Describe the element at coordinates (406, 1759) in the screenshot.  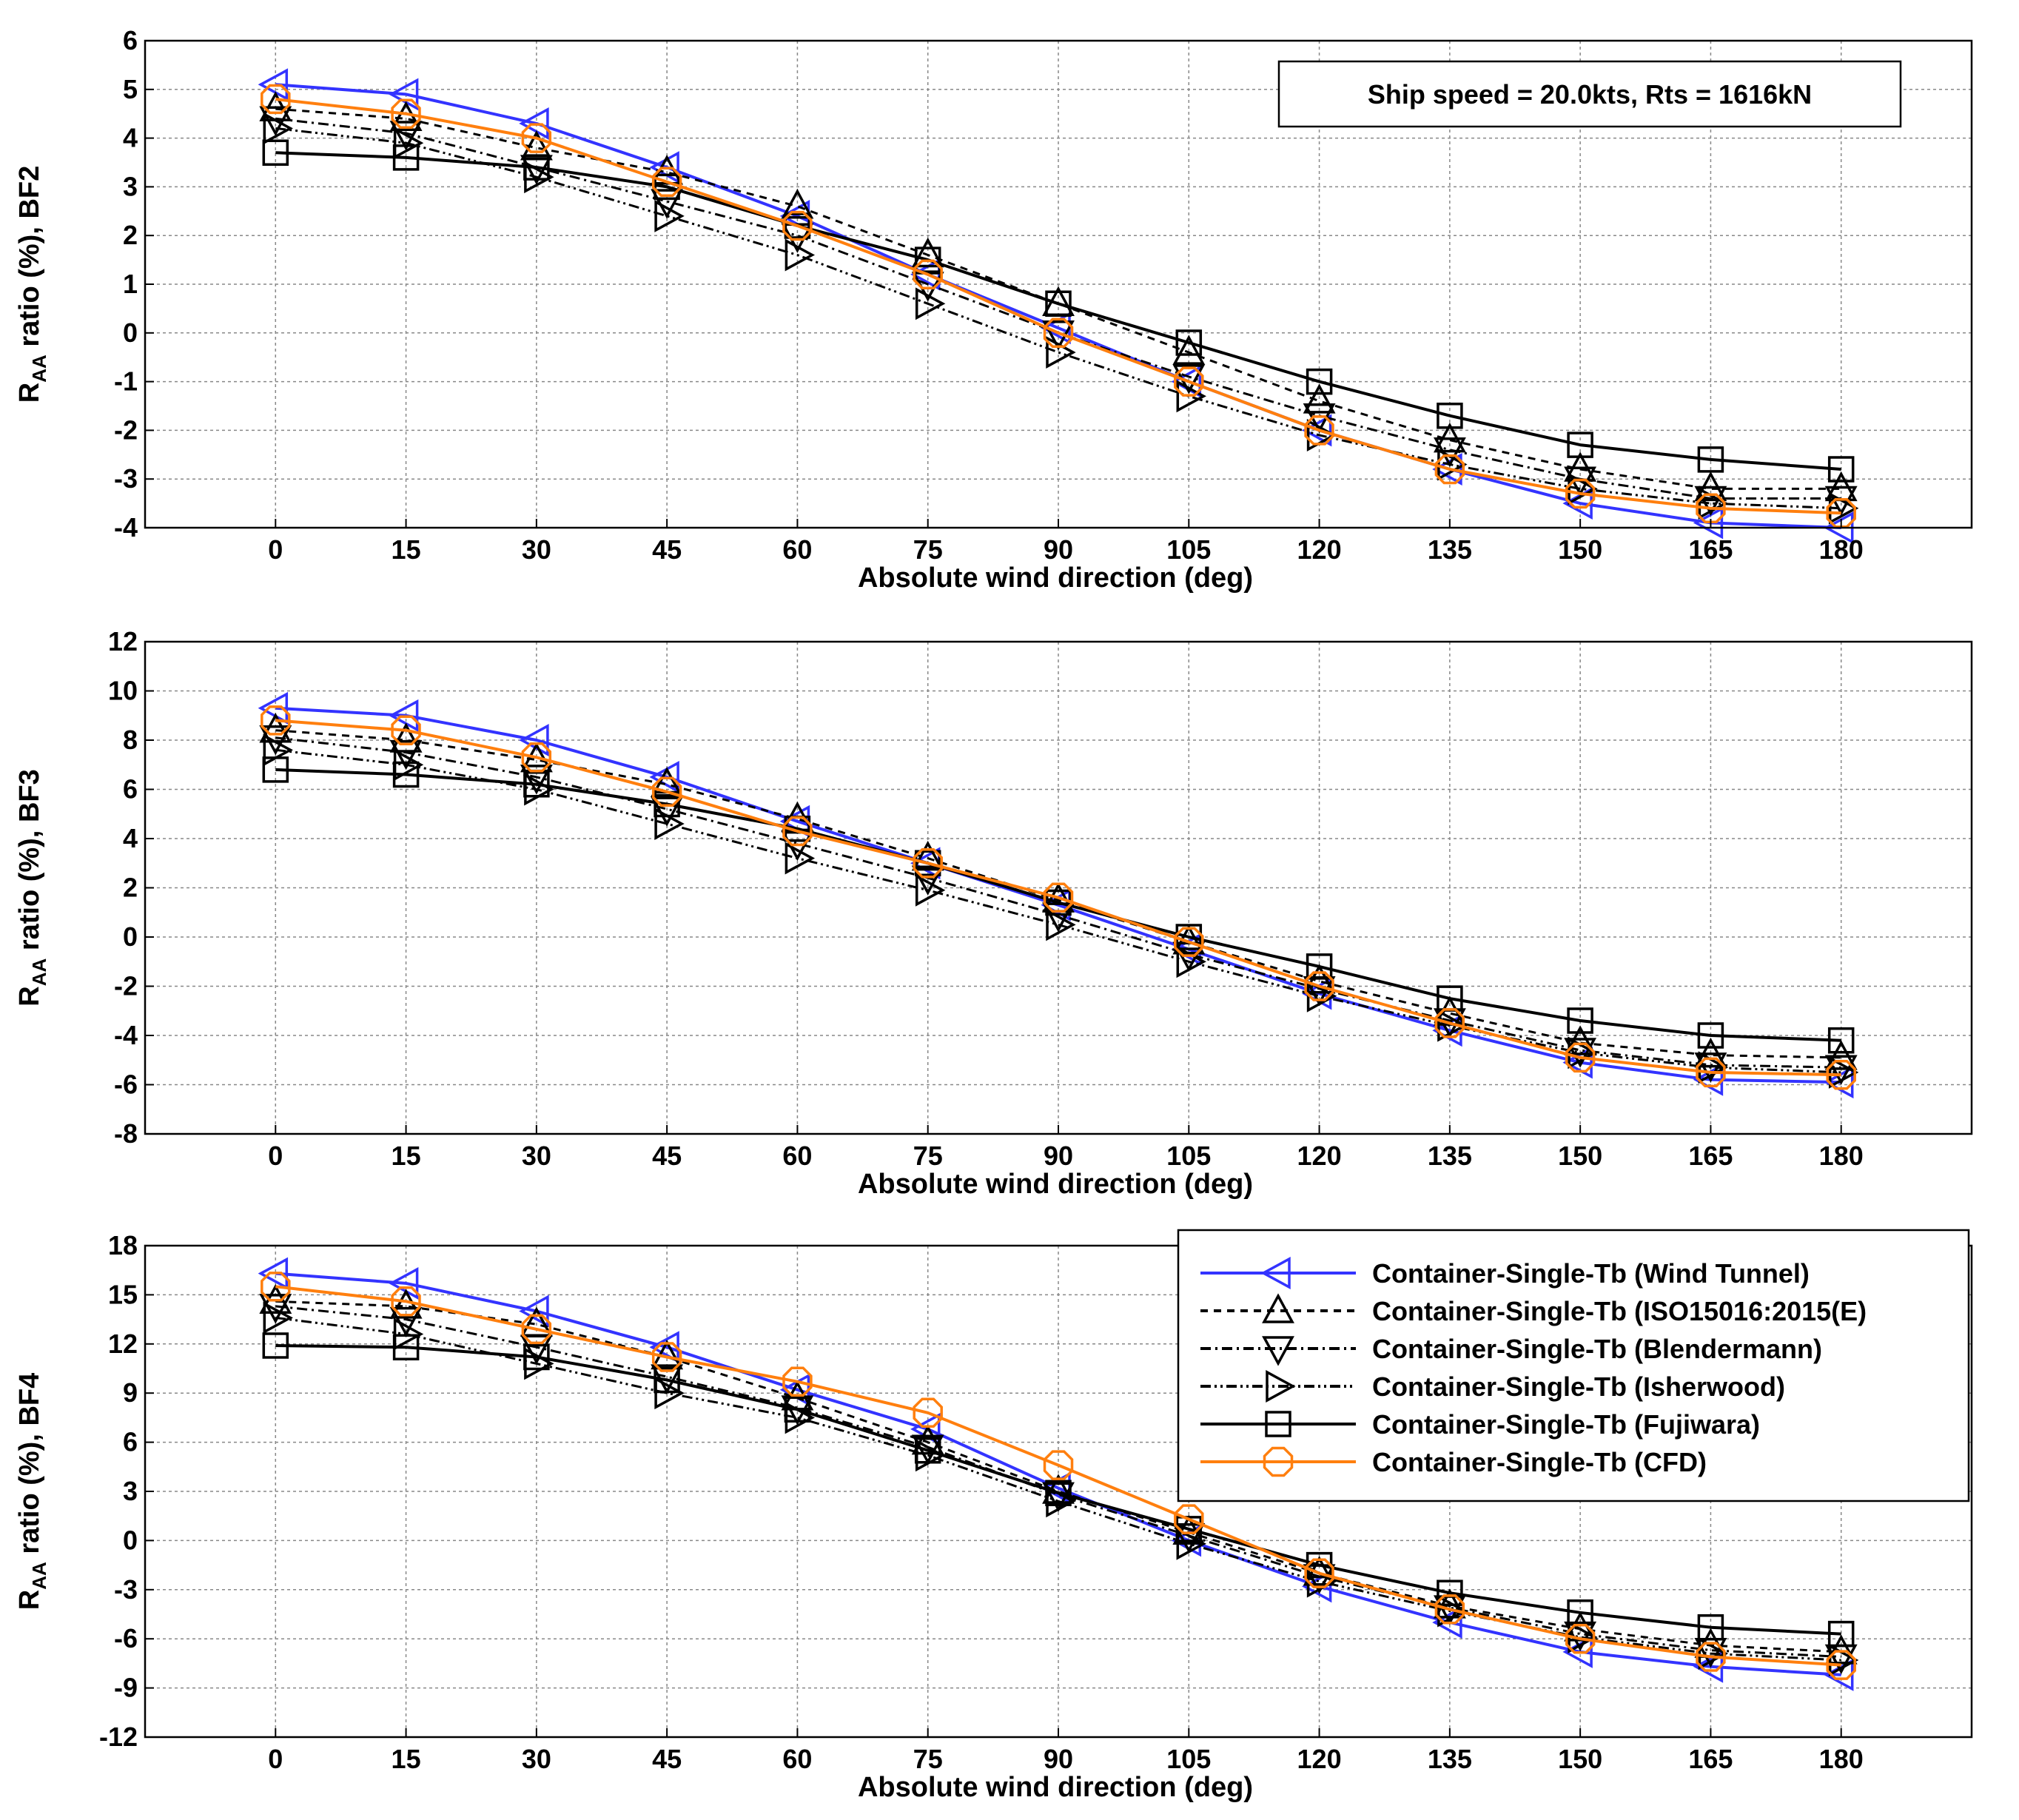
I see `x-tick-label: 15` at that location.